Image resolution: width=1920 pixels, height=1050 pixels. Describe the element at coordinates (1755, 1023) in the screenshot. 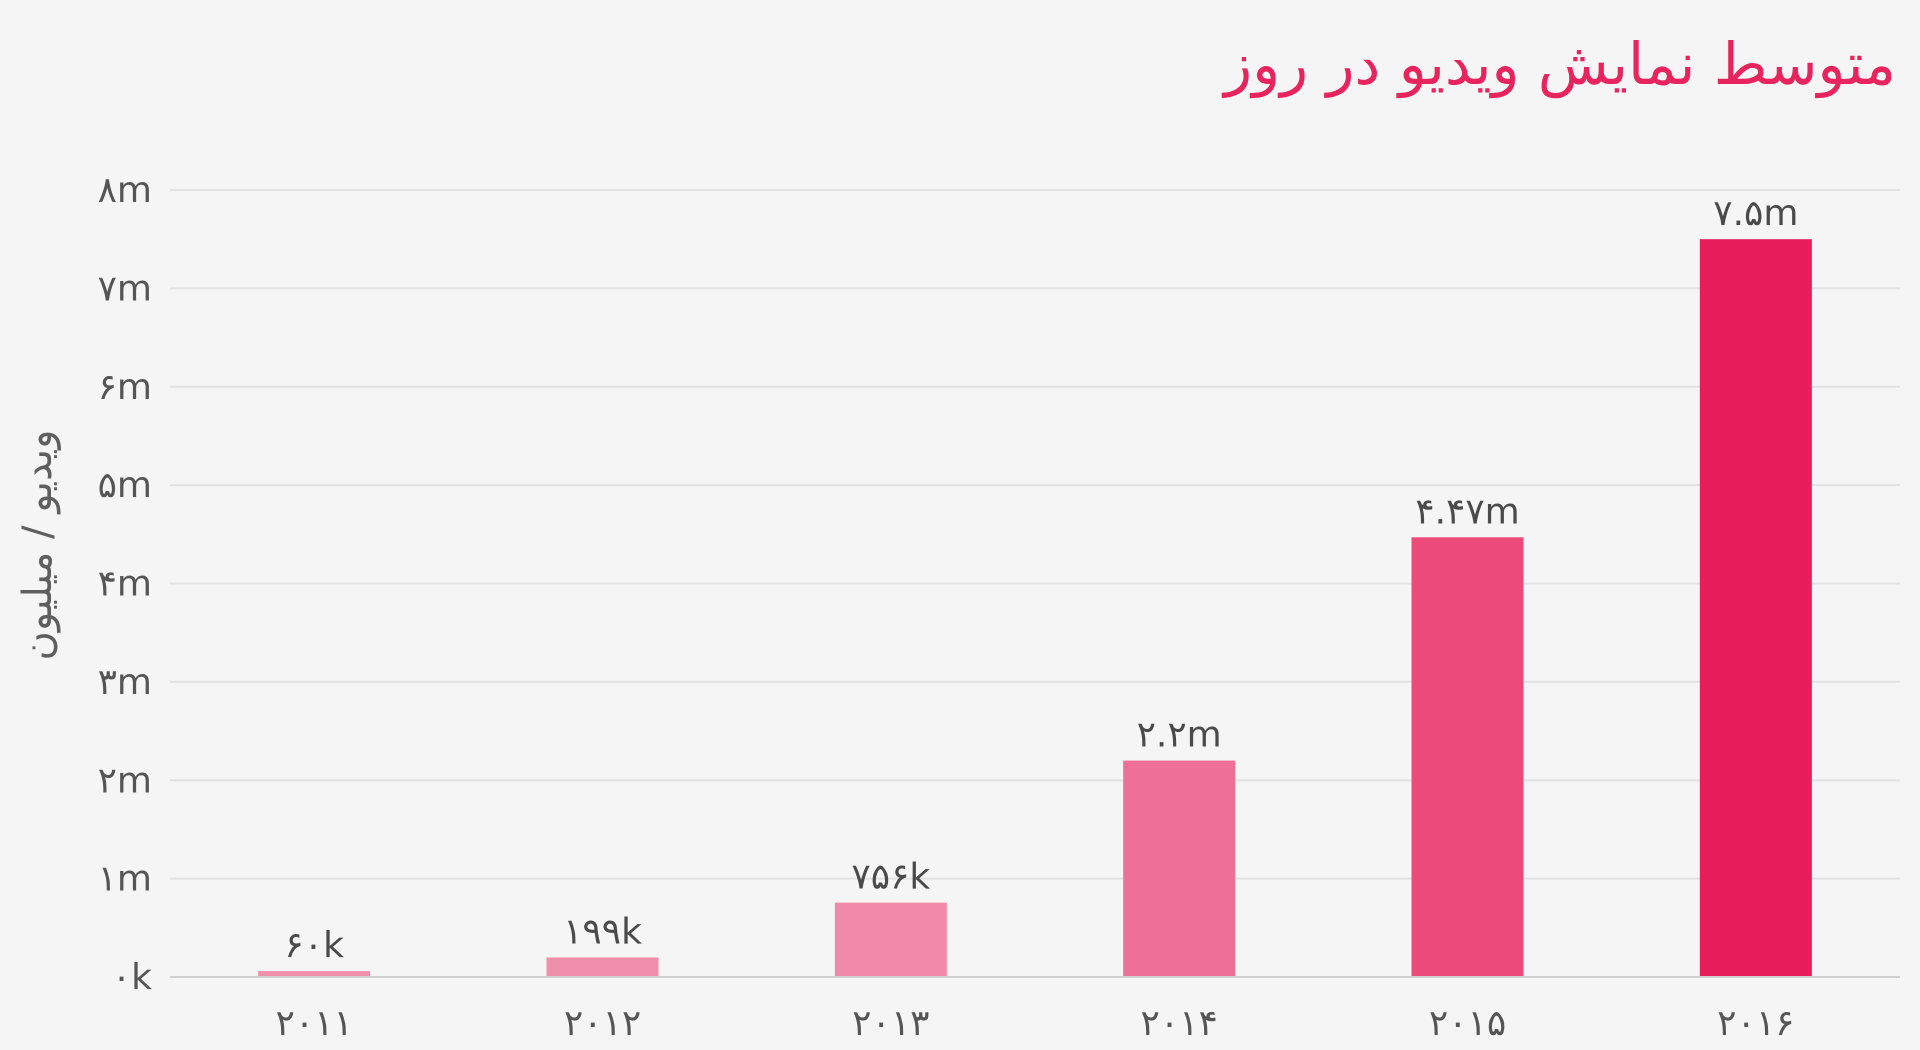

I see `x-tick-label: ۲۰۱۶` at that location.